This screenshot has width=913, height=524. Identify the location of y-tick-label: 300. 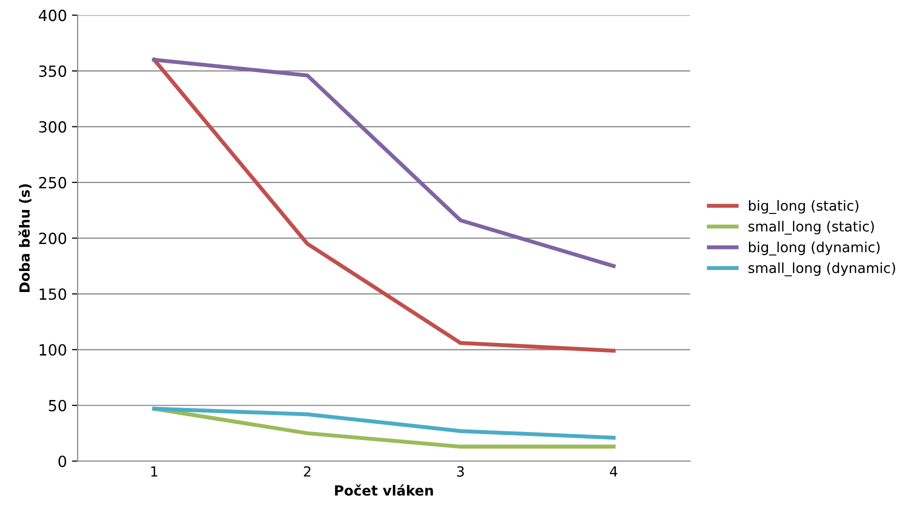
(52, 127).